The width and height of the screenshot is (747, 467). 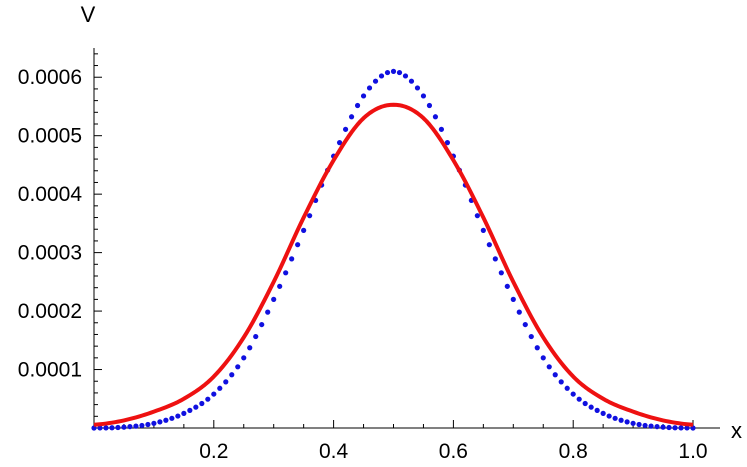 What do you see at coordinates (50, 136) in the screenshot?
I see `y-tick-label: 0.0005` at bounding box center [50, 136].